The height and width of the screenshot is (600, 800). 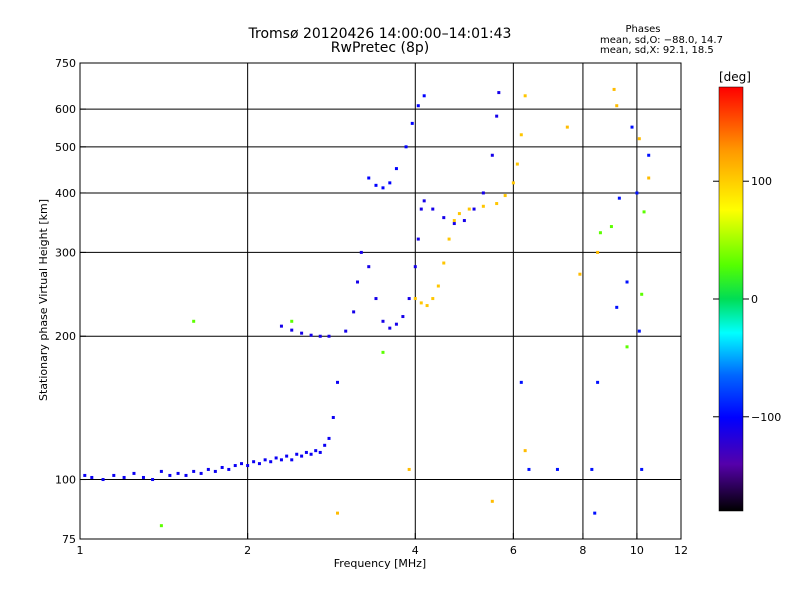 What do you see at coordinates (70, 301) in the screenshot?
I see `y-axis: 75 100 200 300 400 500 600 750` at bounding box center [70, 301].